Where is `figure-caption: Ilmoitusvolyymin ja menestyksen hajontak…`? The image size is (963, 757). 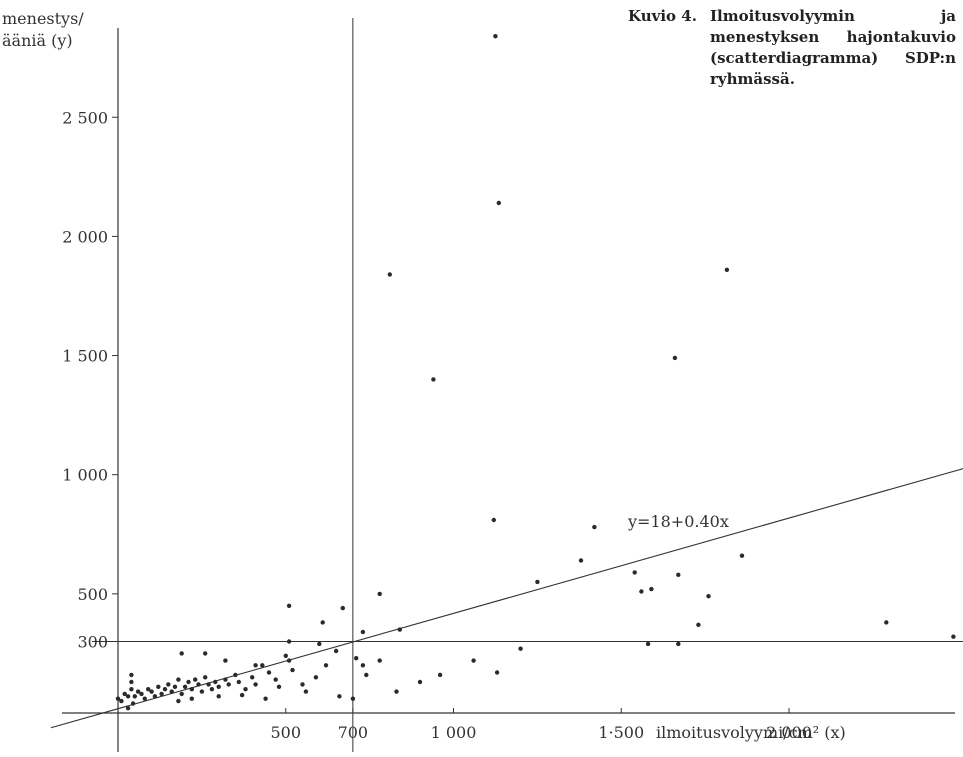 figure-caption: Ilmoitusvolyymin ja menestyksen hajontak… is located at coordinates (833, 47).